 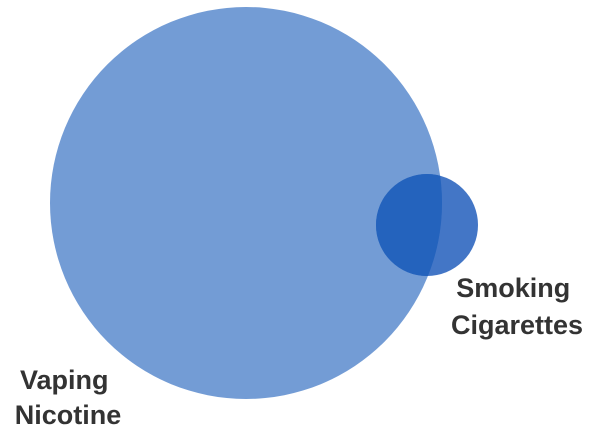 I want to click on vaping-label-line-2: Nicotine, so click(x=68, y=414).